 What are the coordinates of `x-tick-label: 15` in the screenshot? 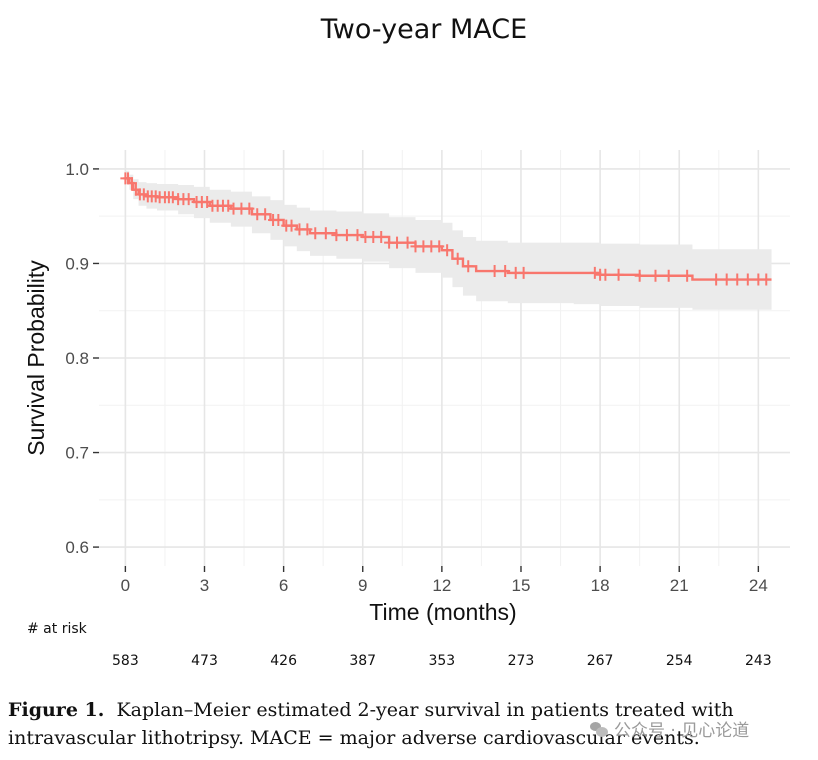 It's located at (521, 585).